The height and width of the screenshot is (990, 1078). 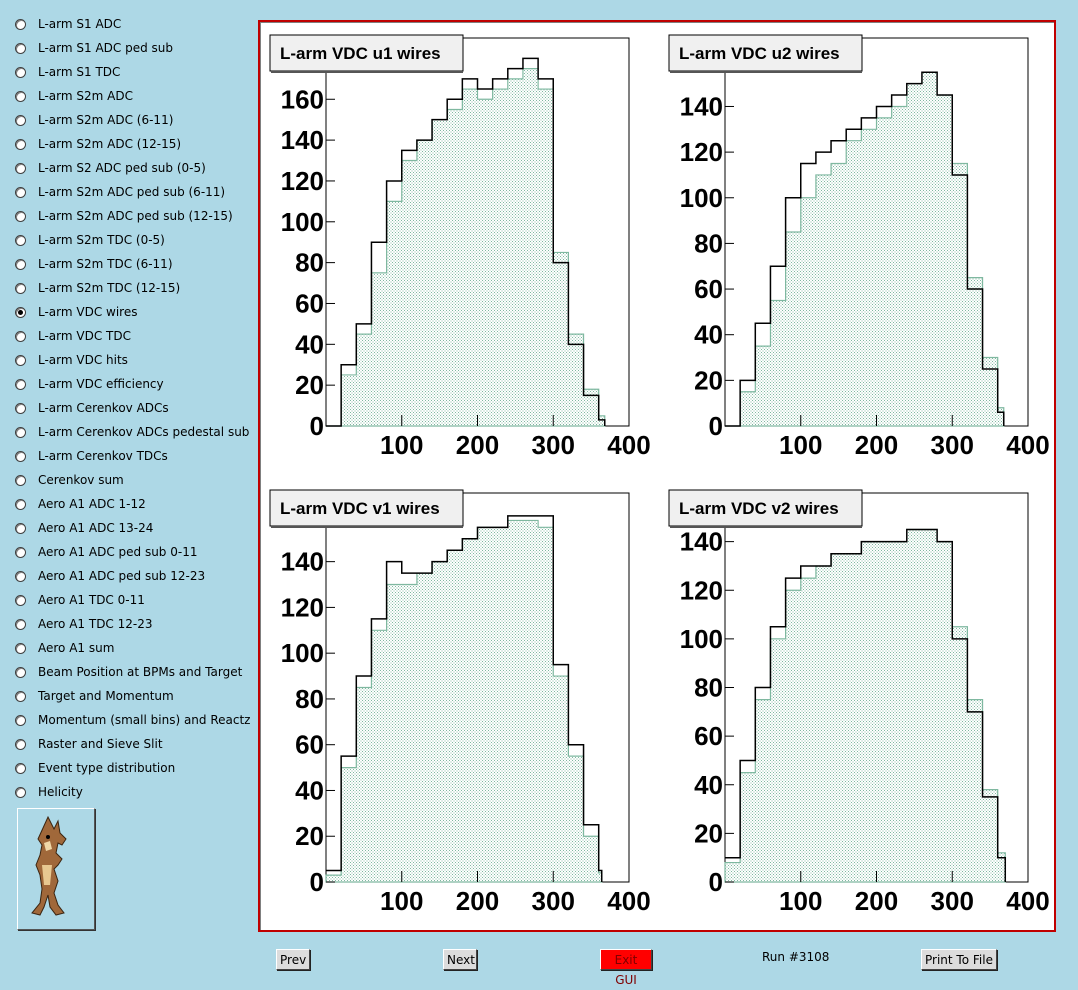 I want to click on histogram-option: L-arm S2m TDC (6-11), so click(x=94, y=264).